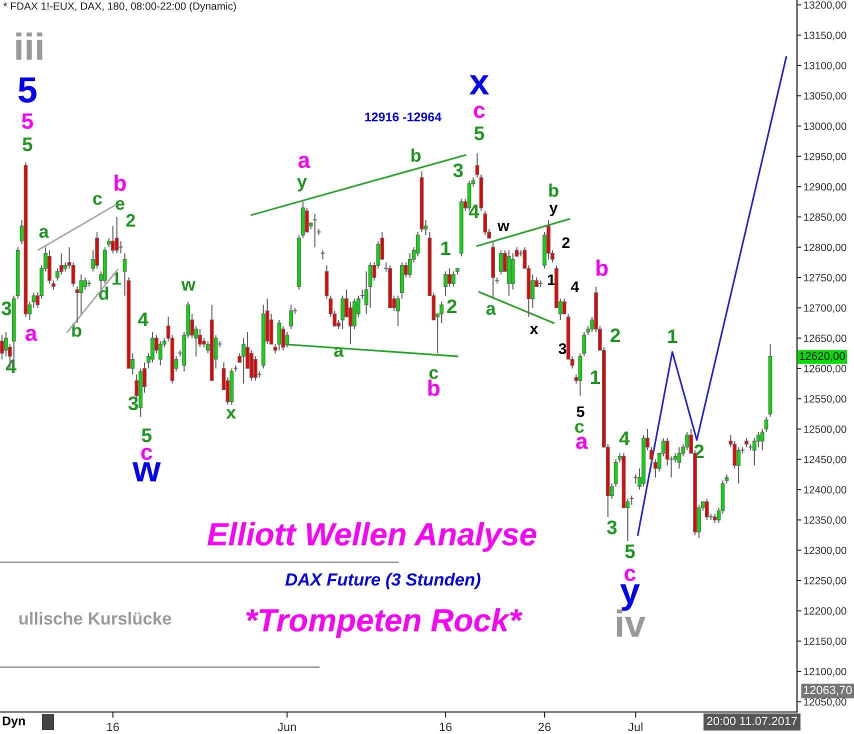  Describe the element at coordinates (825, 187) in the screenshot. I see `y-tick-label: 12900,00` at that location.